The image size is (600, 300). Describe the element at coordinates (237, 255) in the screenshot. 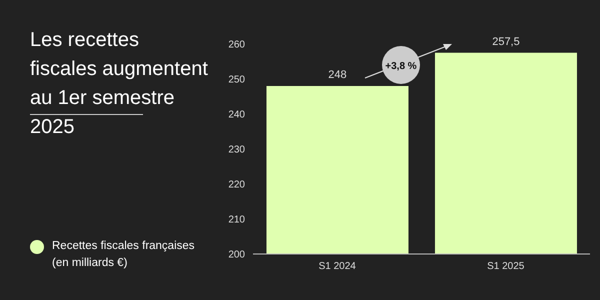

I see `y-tick-label: 200` at that location.